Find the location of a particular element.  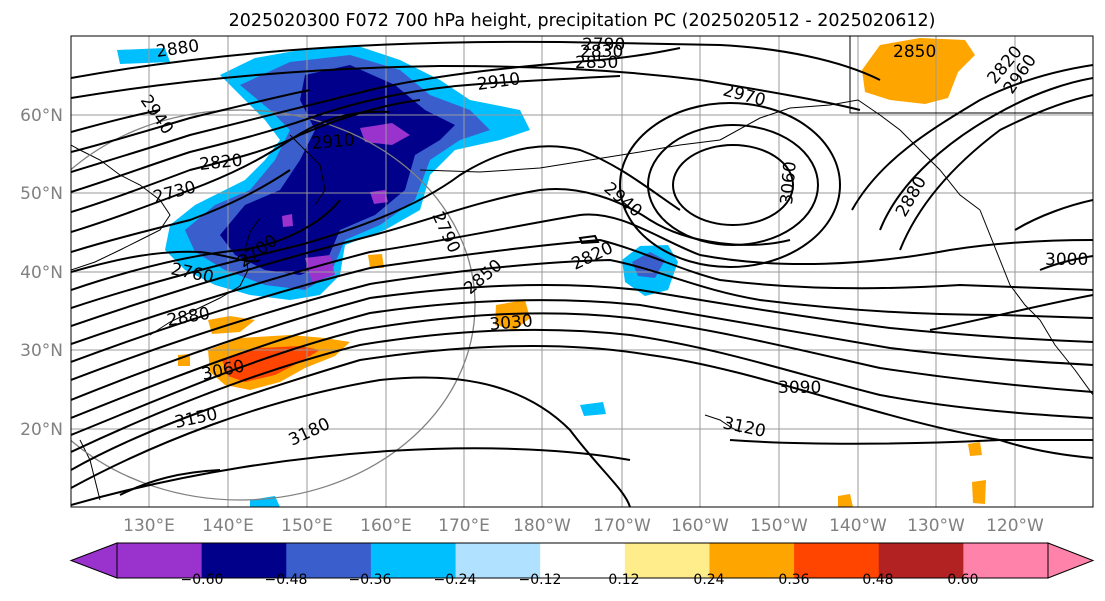

colorbar-tick-label: 0.36 is located at coordinates (793, 580).